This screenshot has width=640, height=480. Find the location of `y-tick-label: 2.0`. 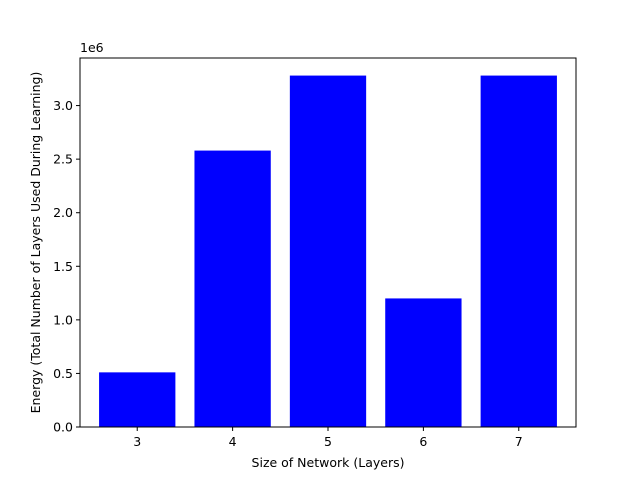

y-tick-label: 2.0 is located at coordinates (63, 212).